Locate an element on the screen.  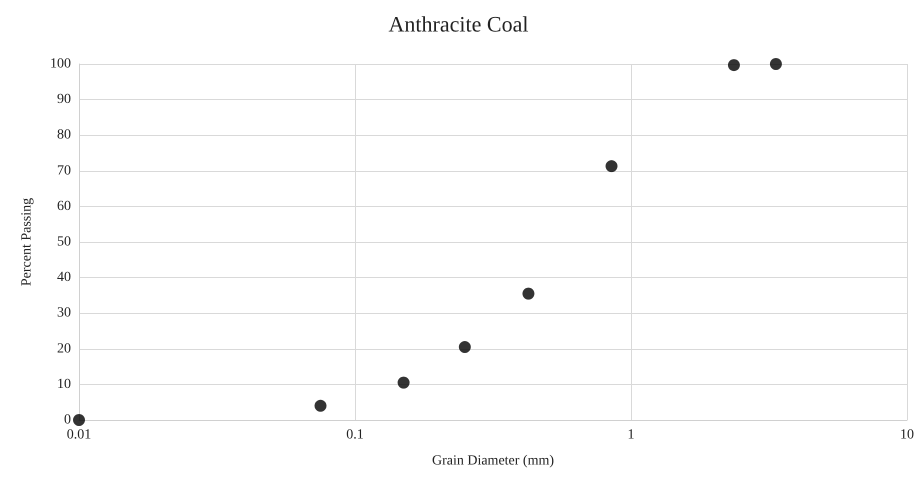
y-axis-title: Percent Passing is located at coordinates (27, 242).